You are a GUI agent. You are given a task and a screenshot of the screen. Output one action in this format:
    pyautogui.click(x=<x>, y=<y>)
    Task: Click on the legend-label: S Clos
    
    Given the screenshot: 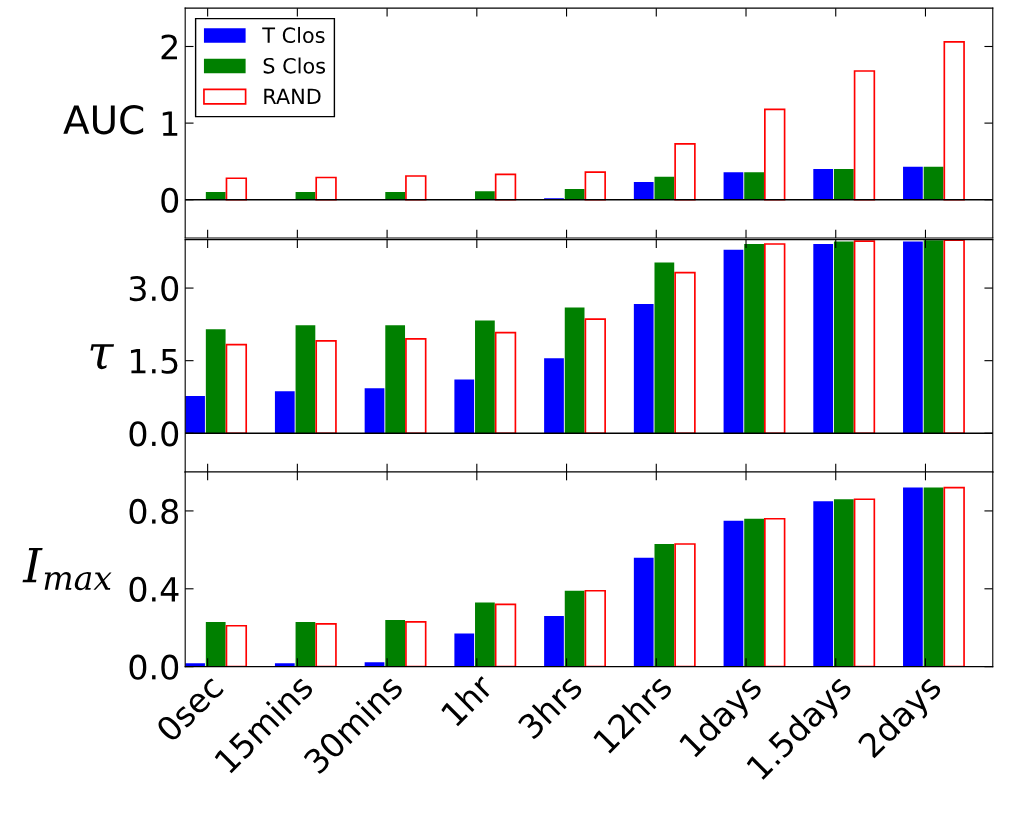 What is the action you would take?
    pyautogui.click(x=294, y=65)
    